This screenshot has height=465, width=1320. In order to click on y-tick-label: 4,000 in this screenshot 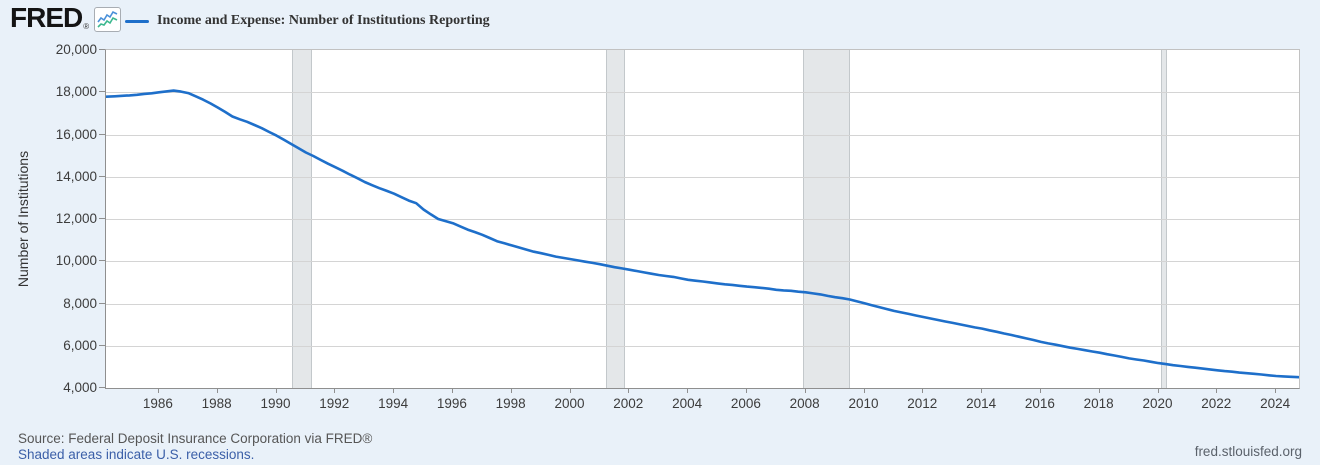, I will do `click(80, 387)`.